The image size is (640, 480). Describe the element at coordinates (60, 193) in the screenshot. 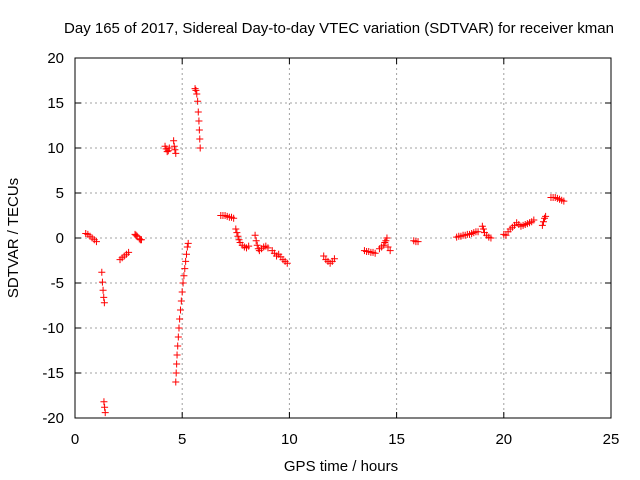

I see `y-tick-label: 5` at that location.